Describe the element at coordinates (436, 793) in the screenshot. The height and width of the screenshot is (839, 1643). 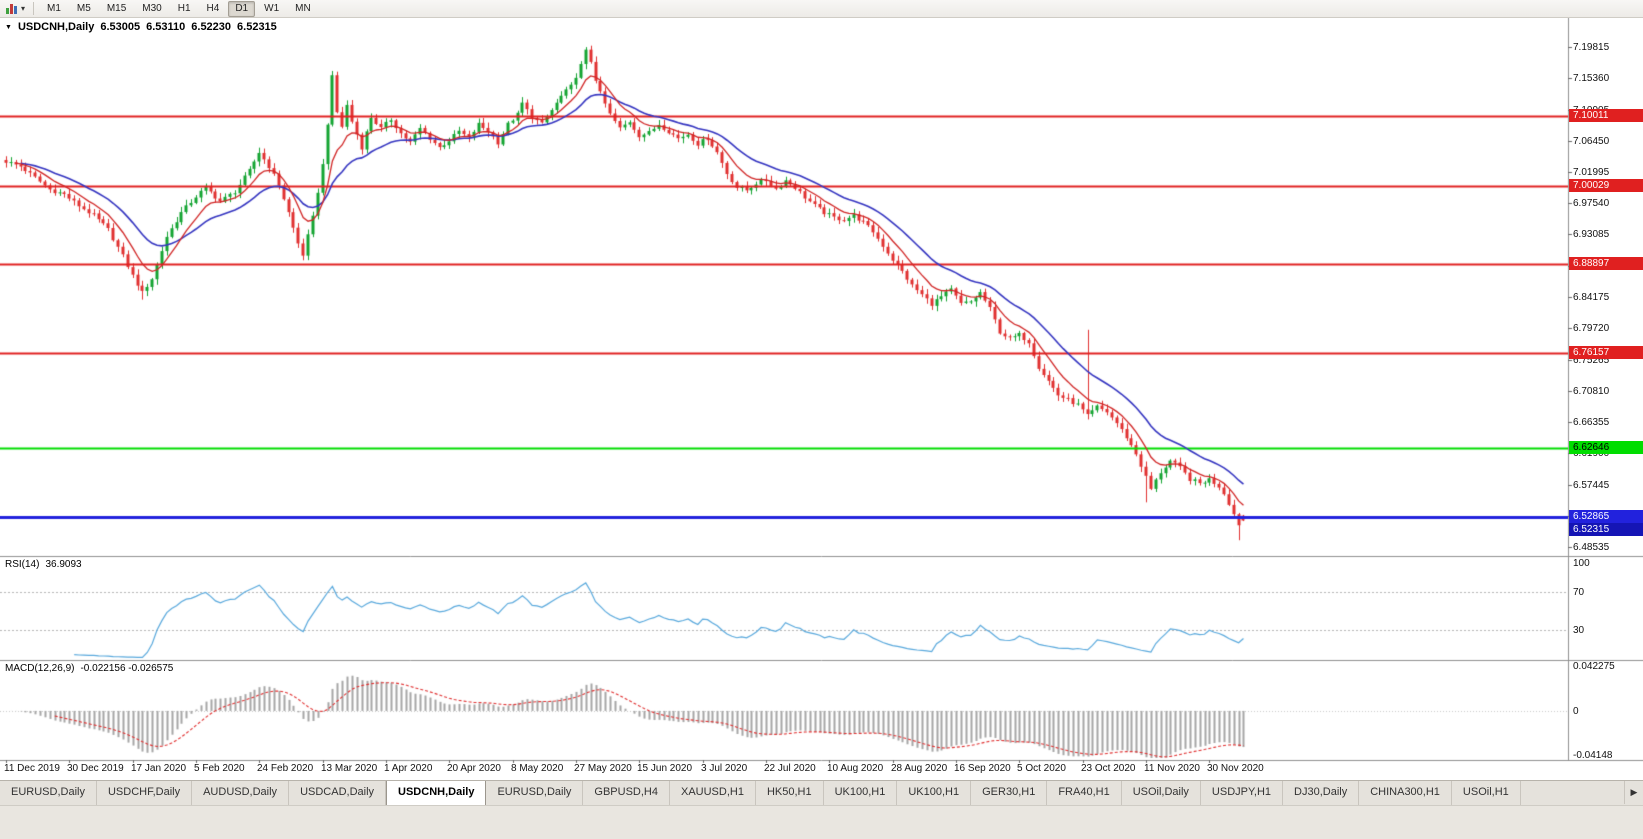
I see `chart-tab-usdcnh-daily: USDCNH,Daily` at that location.